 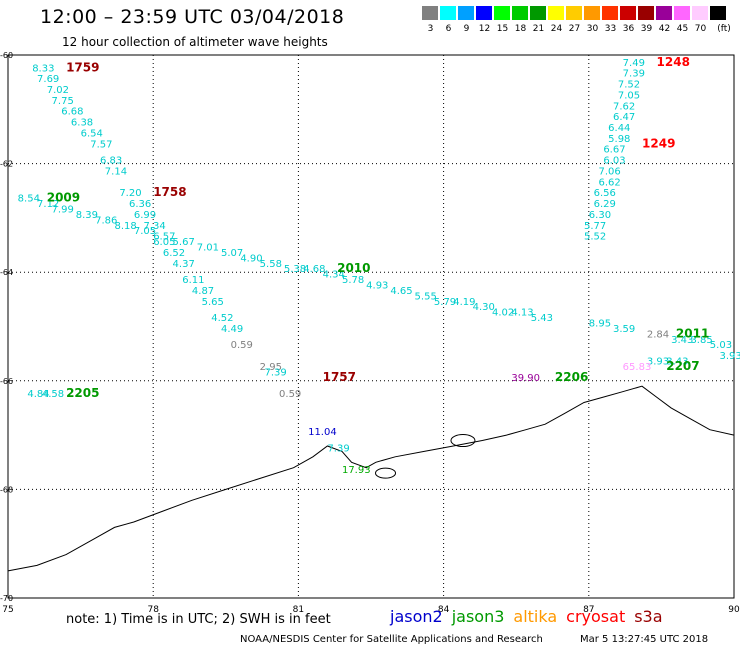 I want to click on y-tick-label: -68, so click(x=6, y=489).